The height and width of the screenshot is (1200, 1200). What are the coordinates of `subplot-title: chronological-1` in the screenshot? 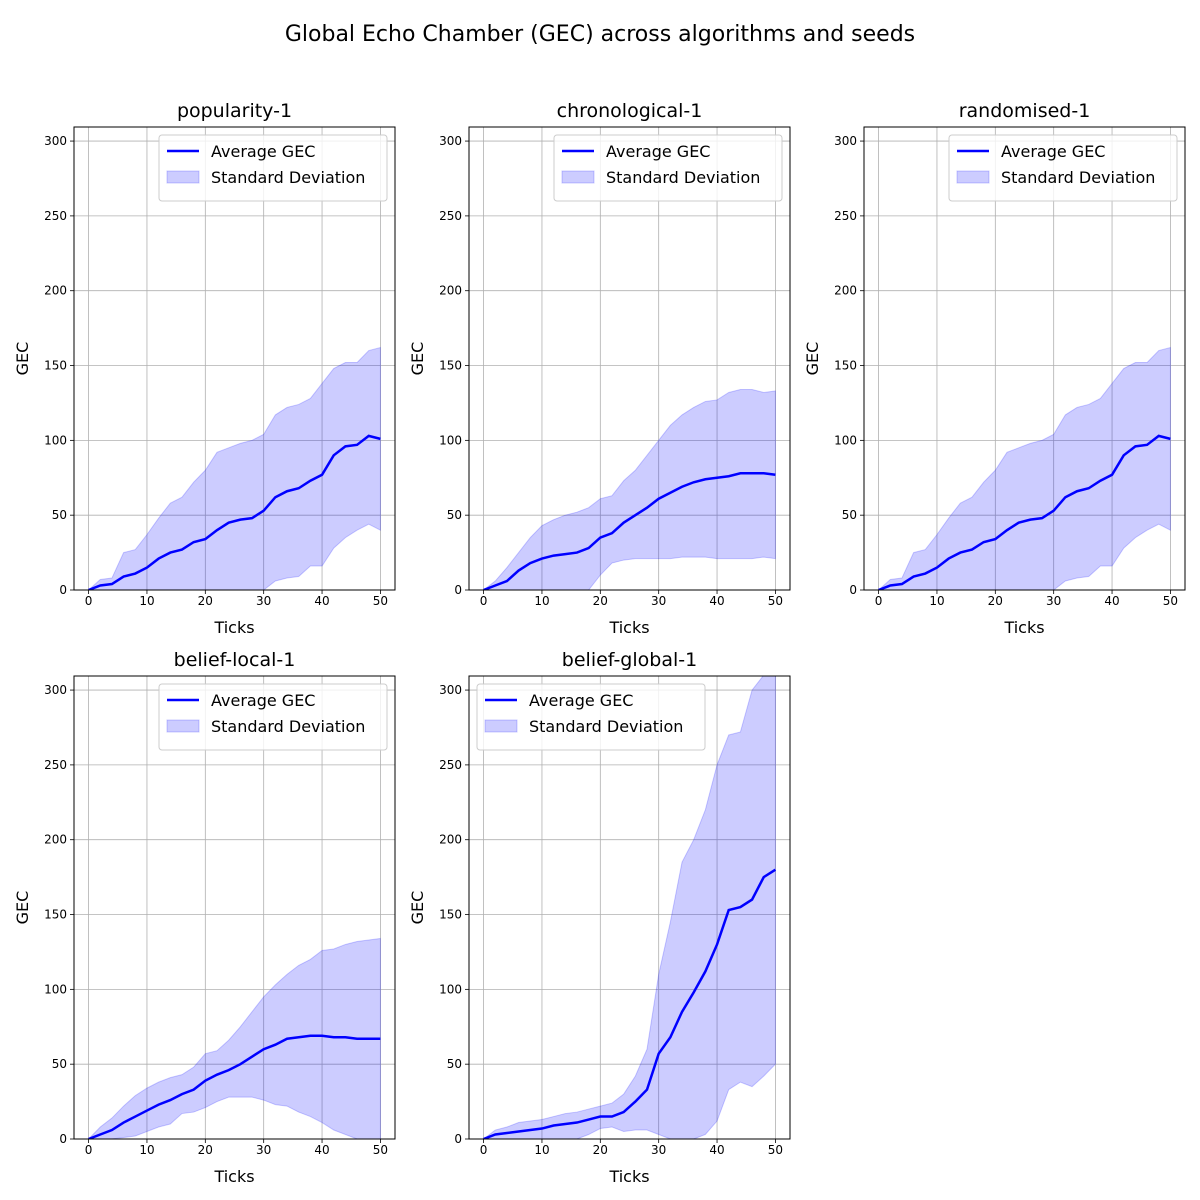 It's located at (630, 111).